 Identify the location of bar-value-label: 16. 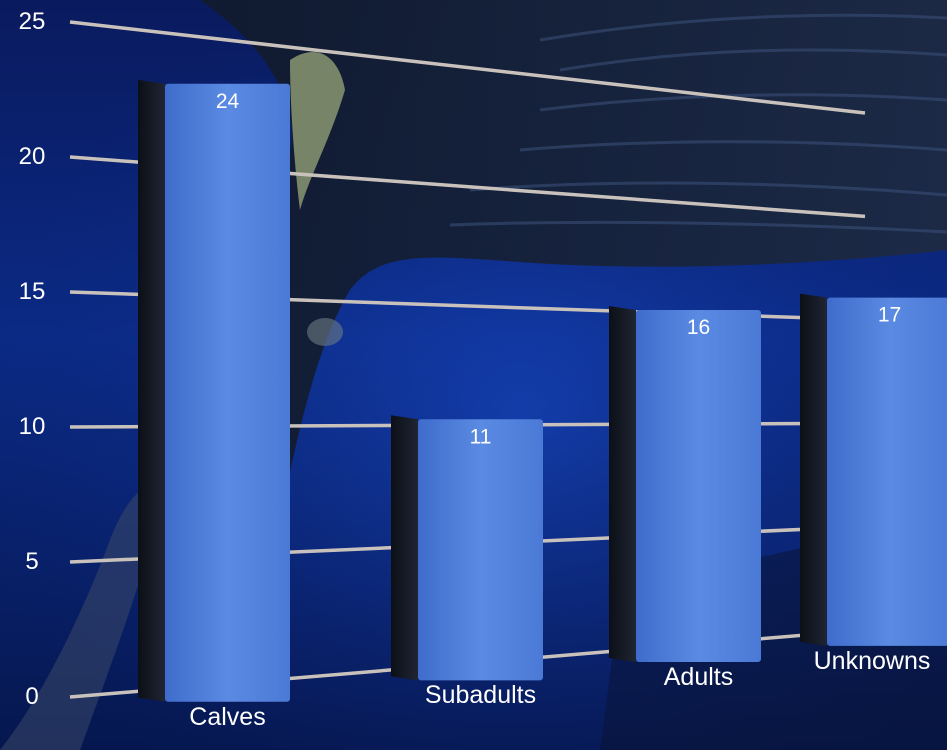
(698, 327).